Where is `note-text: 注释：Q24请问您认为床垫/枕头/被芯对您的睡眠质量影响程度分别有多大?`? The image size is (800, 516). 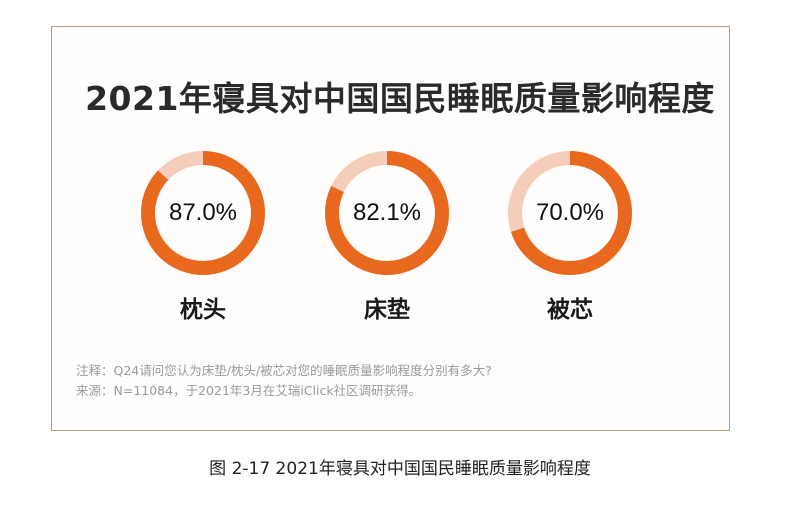 note-text: 注释：Q24请问您认为床垫/枕头/被芯对您的睡眠质量影响程度分别有多大? is located at coordinates (284, 370).